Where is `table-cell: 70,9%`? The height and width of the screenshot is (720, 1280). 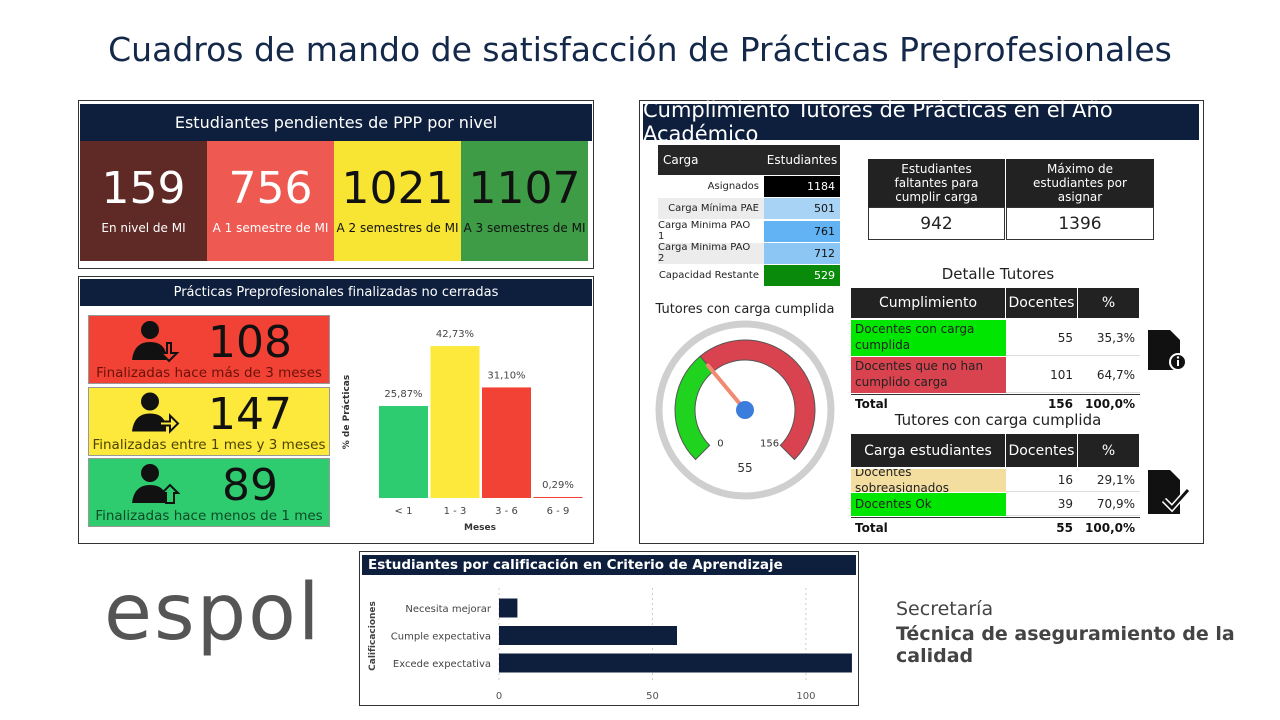
table-cell: 70,9% is located at coordinates (1109, 504).